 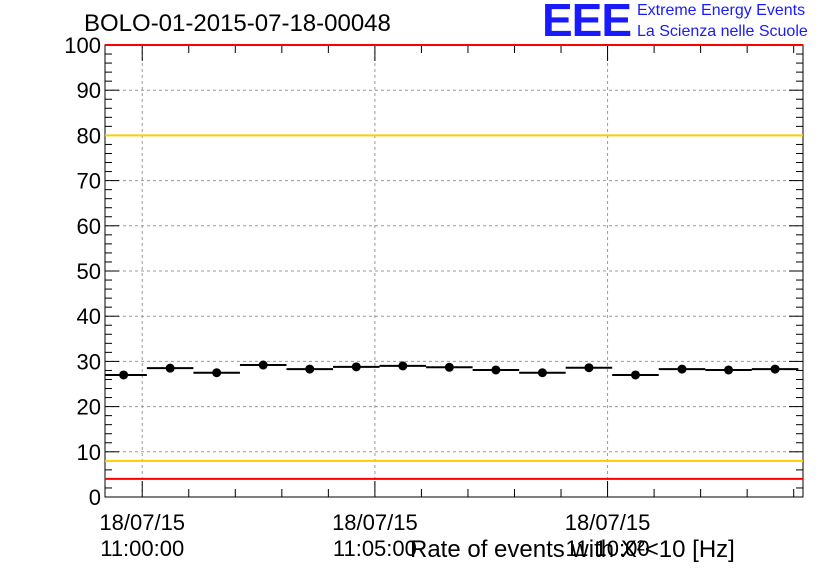 What do you see at coordinates (89, 226) in the screenshot?
I see `y-tick-label: 60` at bounding box center [89, 226].